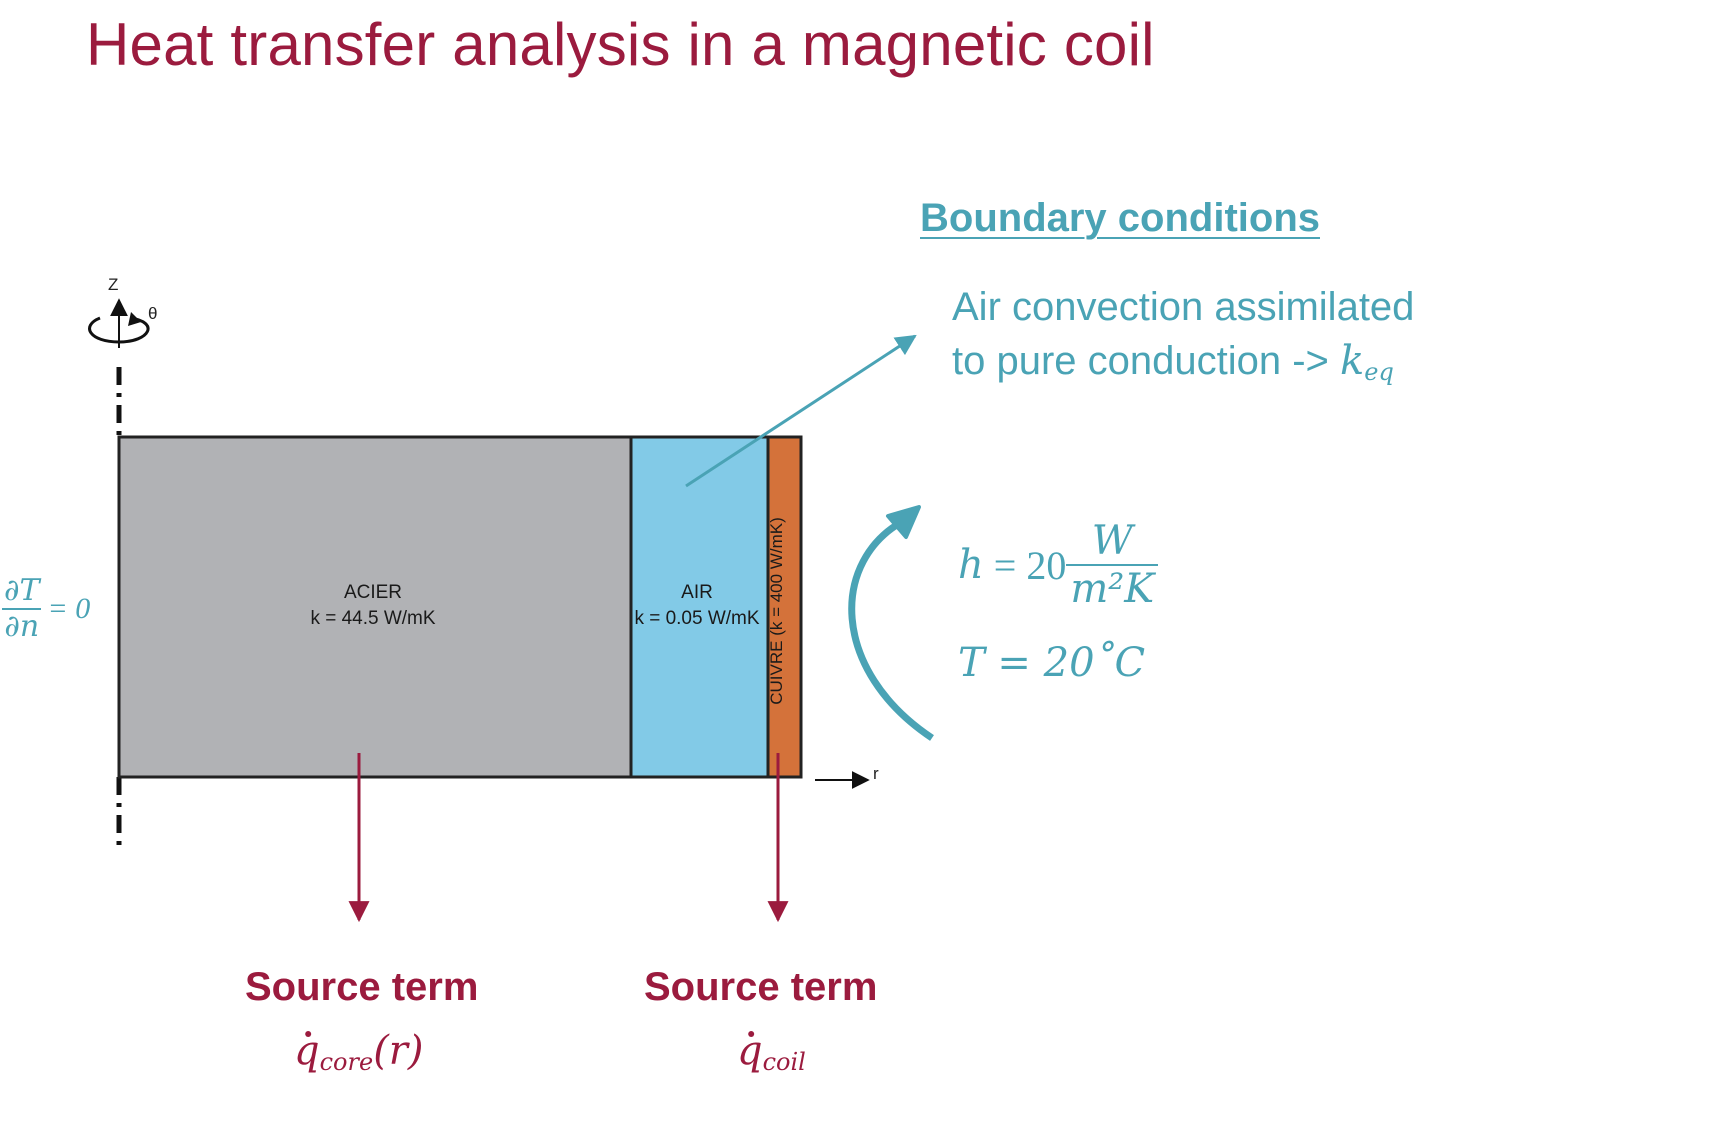  Describe the element at coordinates (784, 1062) in the screenshot. I see `coil-subscript: coil` at that location.